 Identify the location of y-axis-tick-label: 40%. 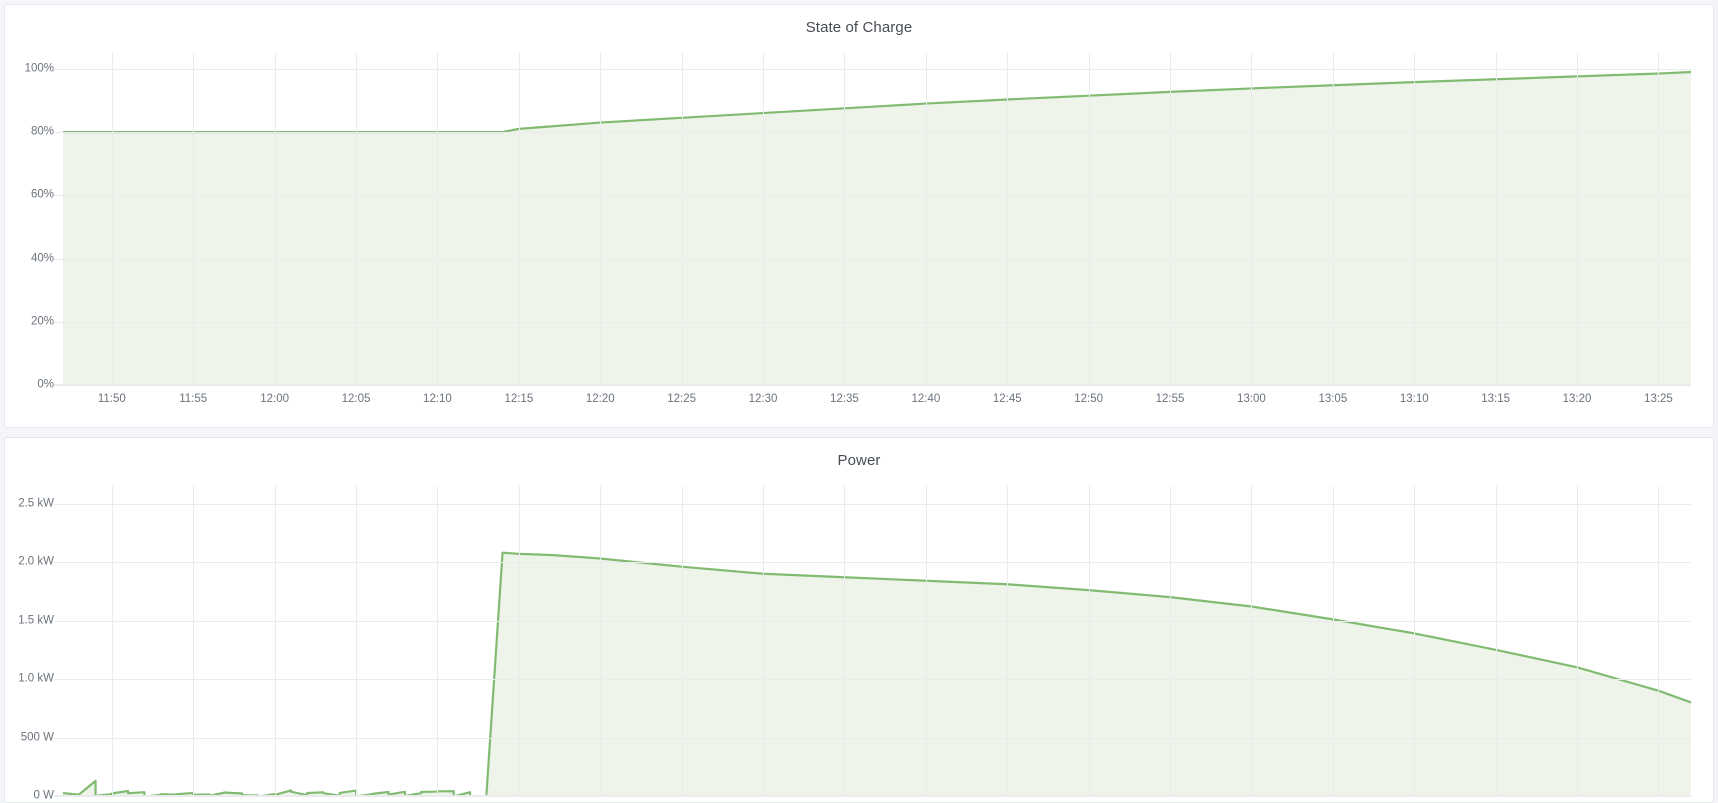
(42, 257).